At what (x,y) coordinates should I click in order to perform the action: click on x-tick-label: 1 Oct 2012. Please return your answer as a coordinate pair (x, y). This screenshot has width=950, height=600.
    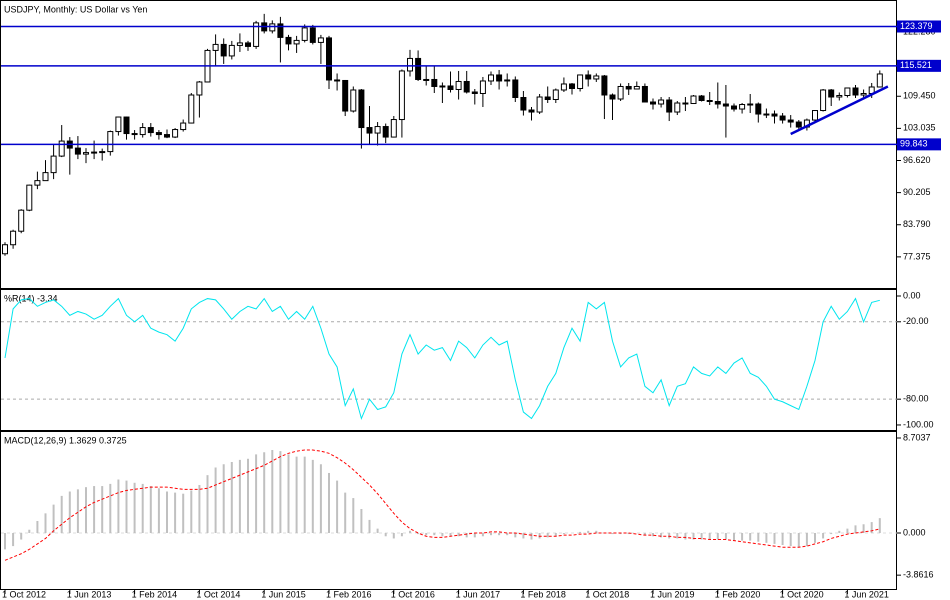
    Looking at the image, I should click on (24, 594).